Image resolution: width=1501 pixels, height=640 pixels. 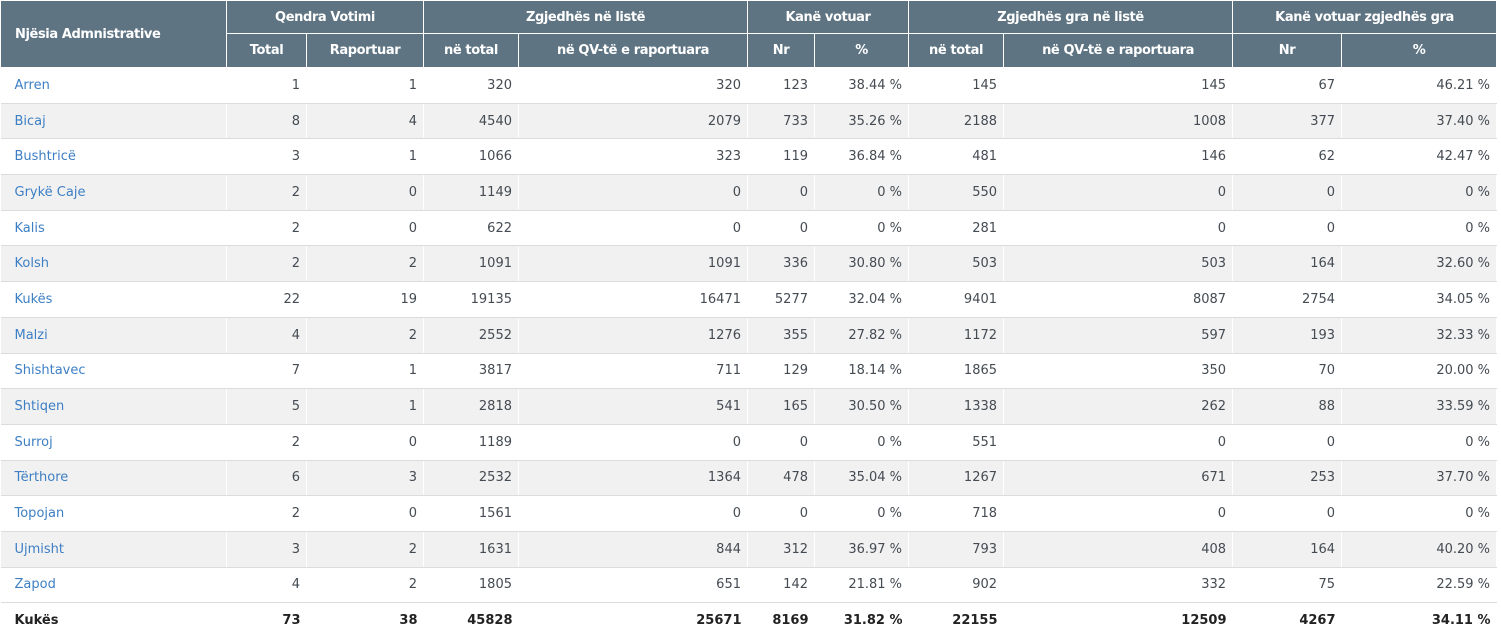 I want to click on unit-link: Shishtavec, so click(x=50, y=371).